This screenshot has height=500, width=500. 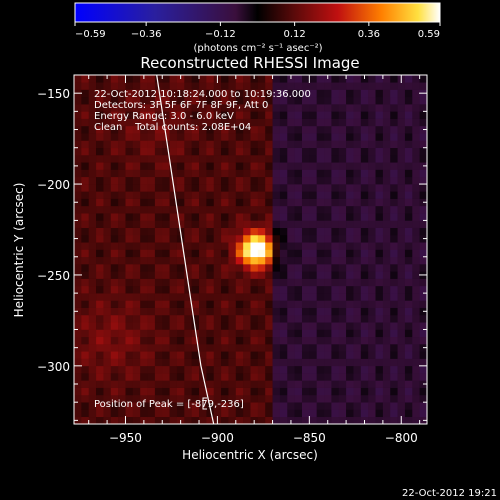 I want to click on footer-timestamp: 22-Oct-2012 19:21, so click(x=449, y=493).